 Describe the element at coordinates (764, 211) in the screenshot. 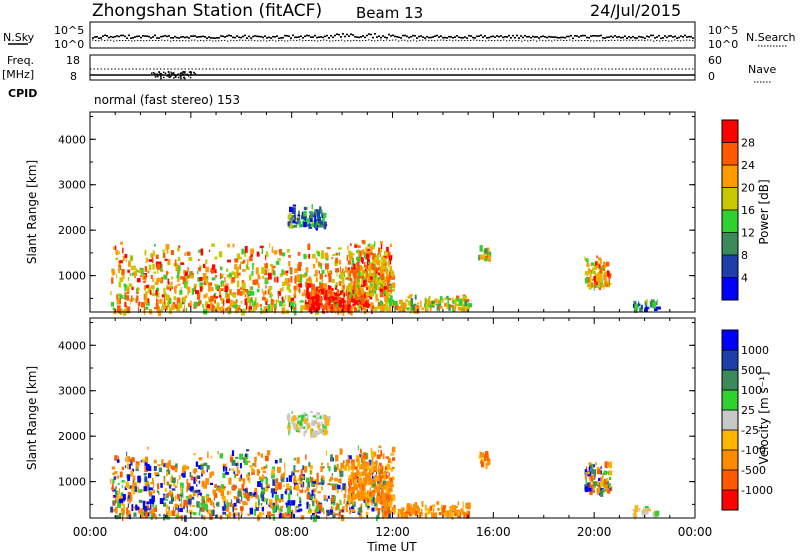

I see `power-colorbar-label: Power [dB]` at that location.